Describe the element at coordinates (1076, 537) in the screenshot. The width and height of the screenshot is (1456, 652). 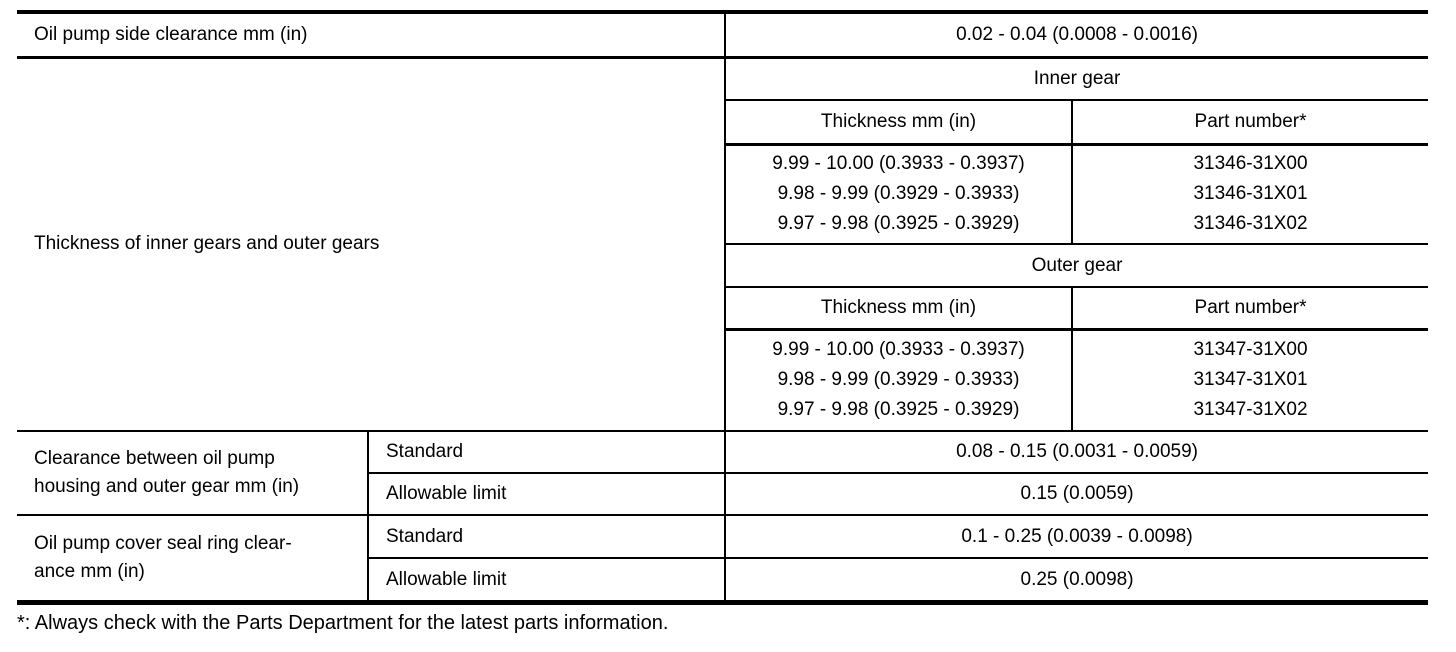
I see `seal-ring-standard-value: 0.1 - 0.25 (0.0039 - 0.0098)` at that location.